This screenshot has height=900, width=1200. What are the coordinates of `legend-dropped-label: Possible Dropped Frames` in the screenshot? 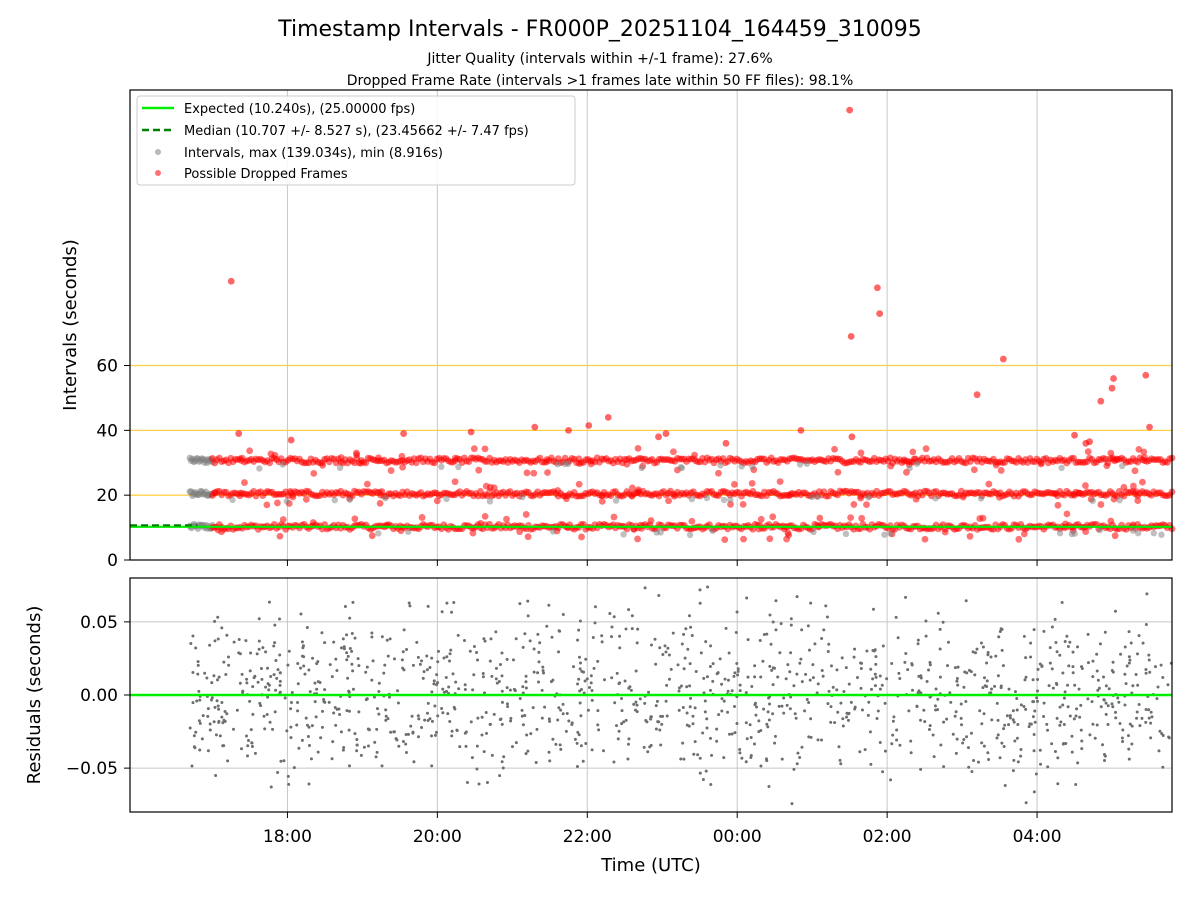 It's located at (266, 174).